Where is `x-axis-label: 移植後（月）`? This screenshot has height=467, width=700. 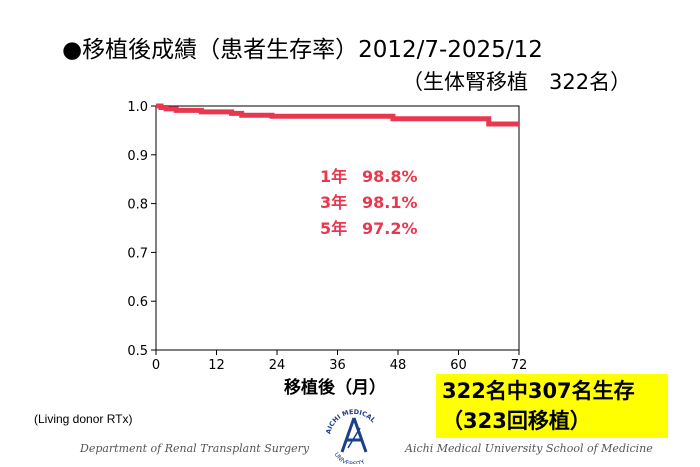 x-axis-label: 移植後（月） is located at coordinates (335, 388).